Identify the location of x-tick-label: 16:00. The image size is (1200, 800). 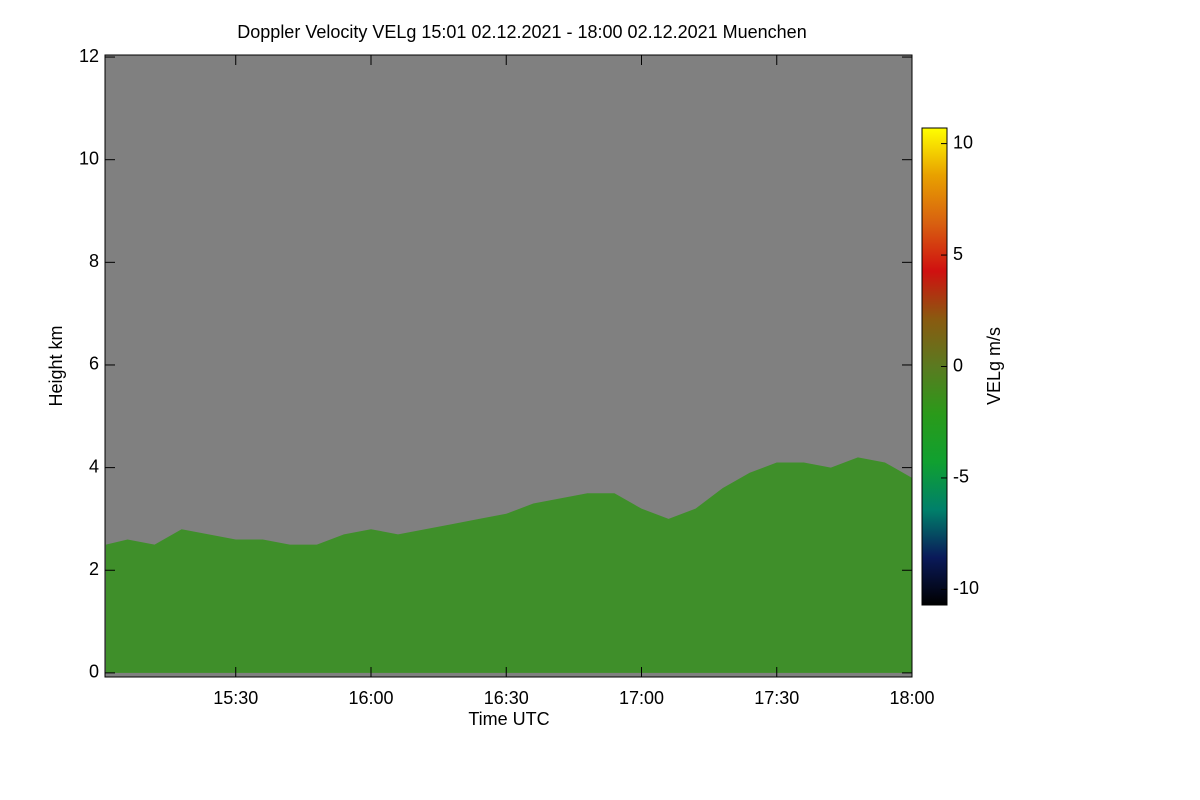
(370, 698).